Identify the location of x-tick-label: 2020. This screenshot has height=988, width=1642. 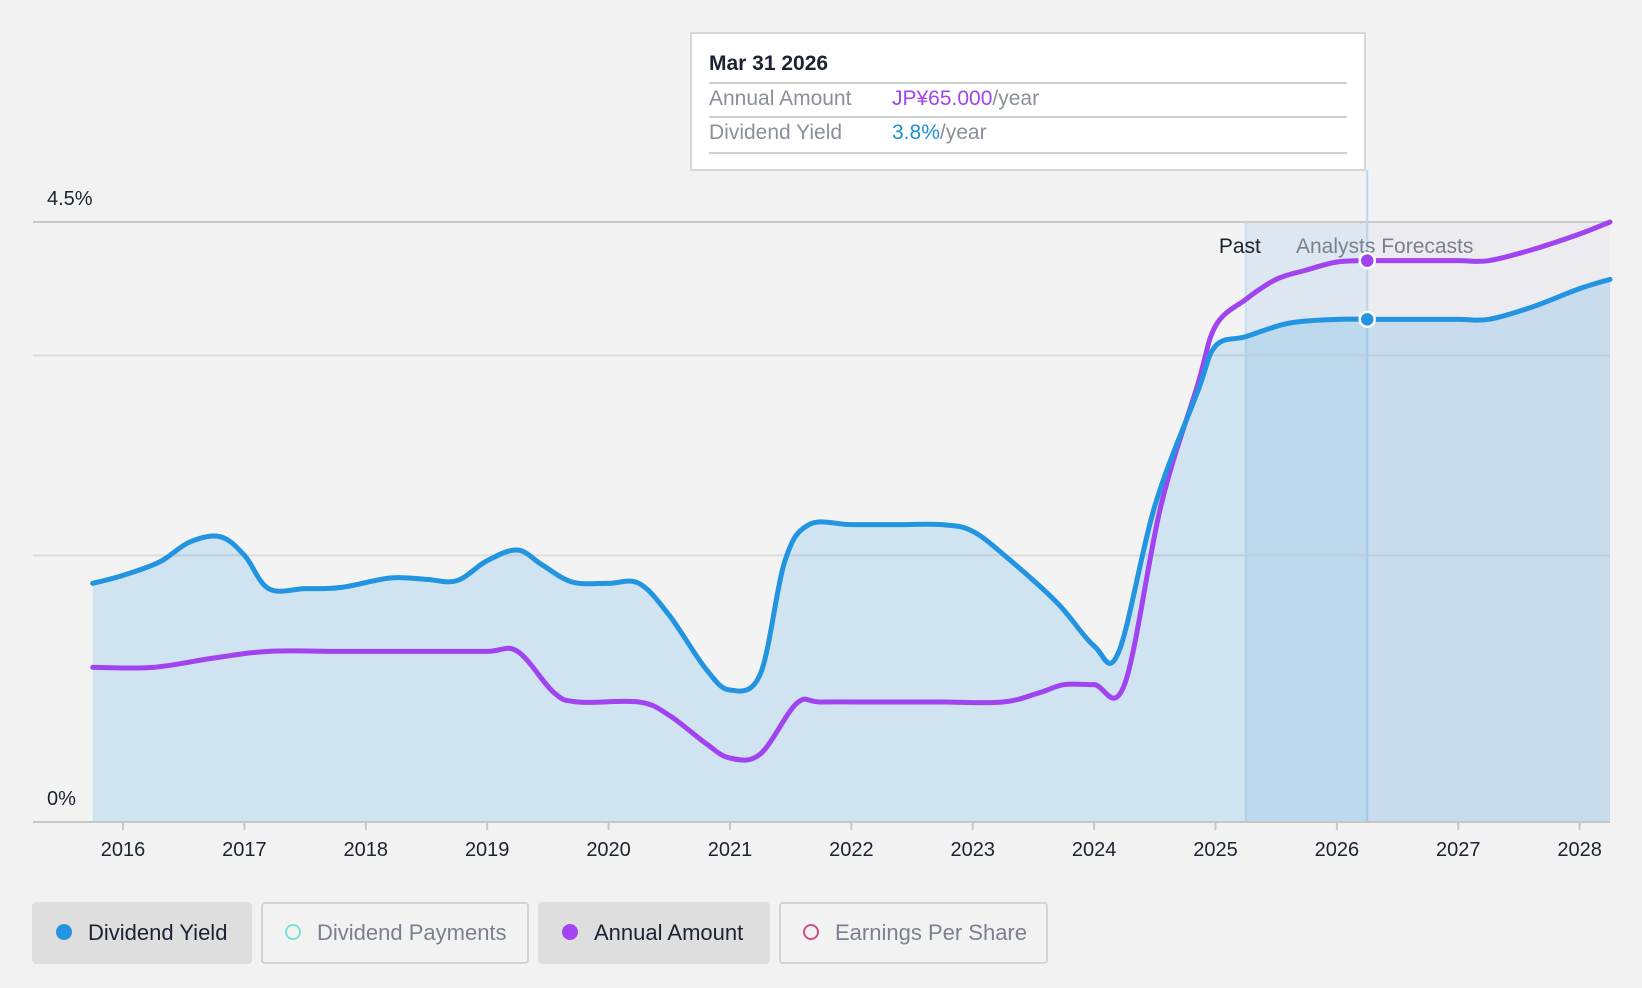
(608, 850).